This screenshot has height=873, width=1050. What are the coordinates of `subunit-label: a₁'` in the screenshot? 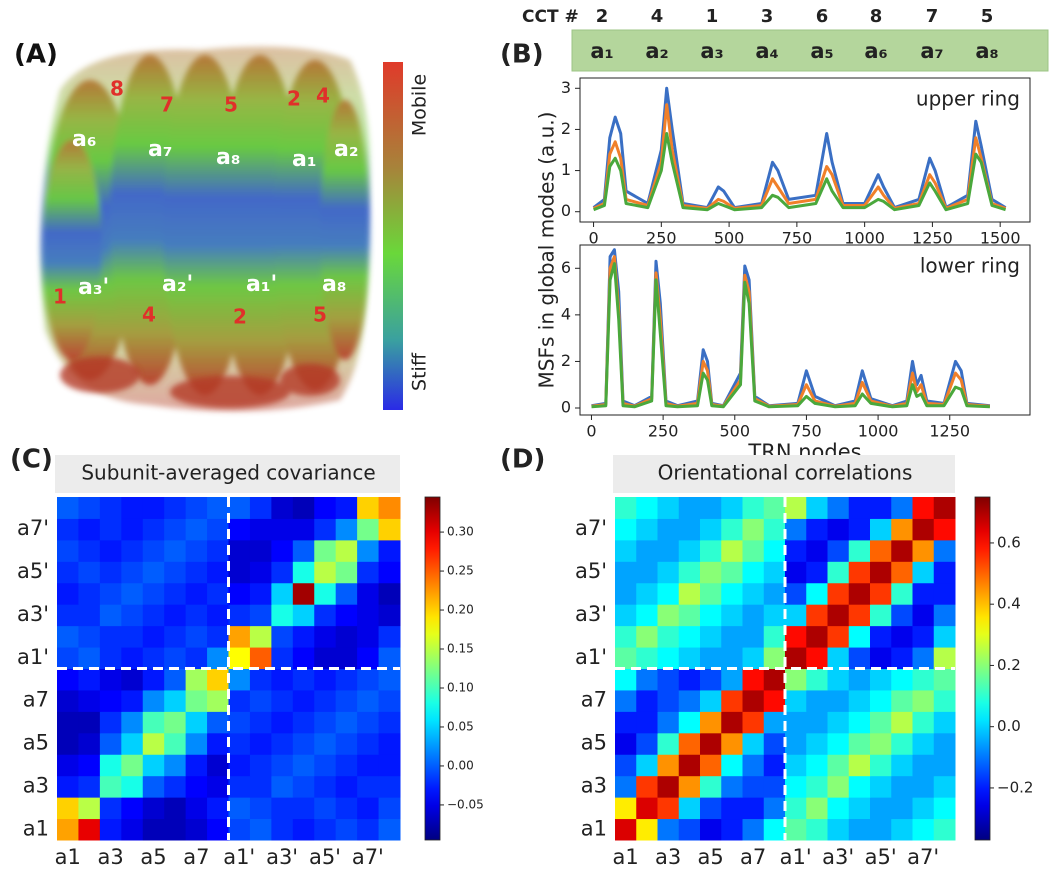 It's located at (261, 284).